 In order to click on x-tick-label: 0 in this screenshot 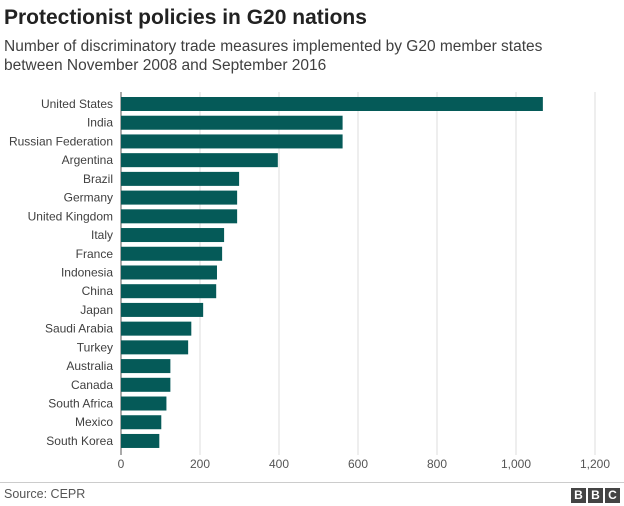, I will do `click(121, 464)`.